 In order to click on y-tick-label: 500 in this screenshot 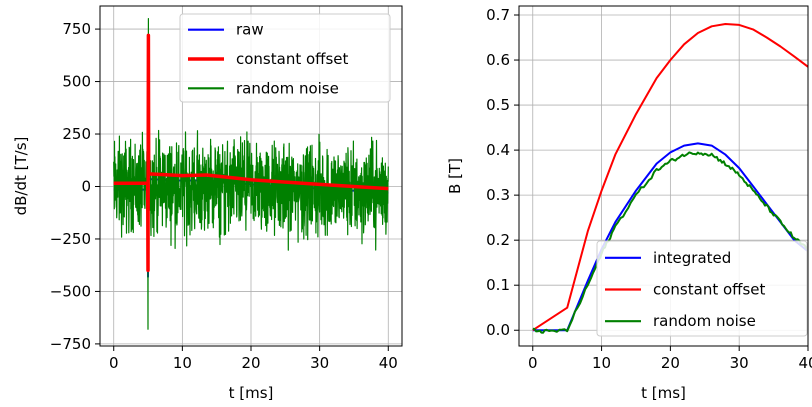, I will do `click(76, 82)`.